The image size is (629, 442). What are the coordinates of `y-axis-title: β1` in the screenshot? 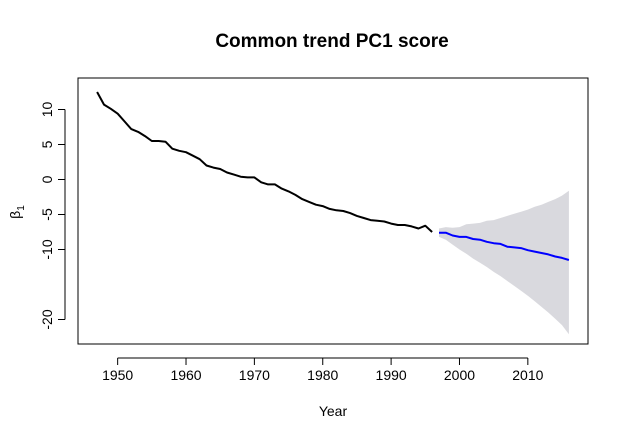 It's located at (17, 212).